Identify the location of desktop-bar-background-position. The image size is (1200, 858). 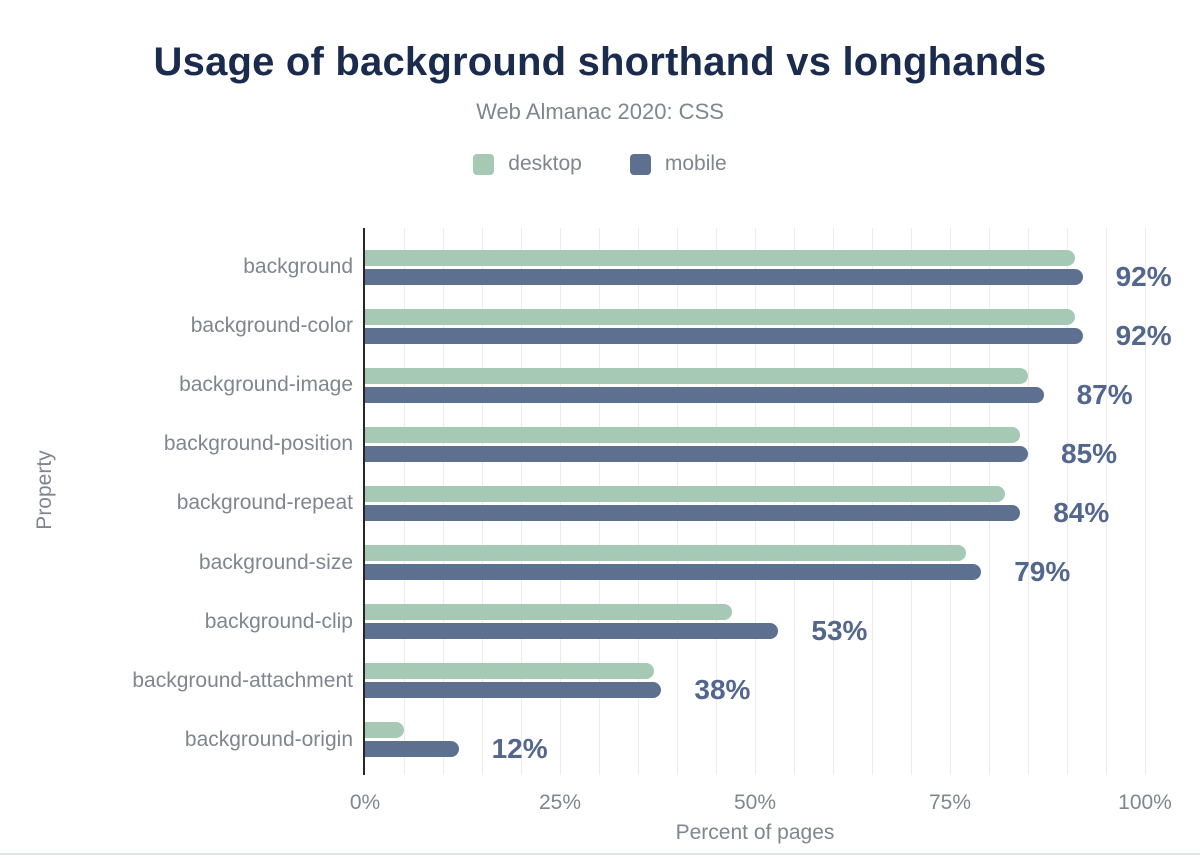
(693, 434).